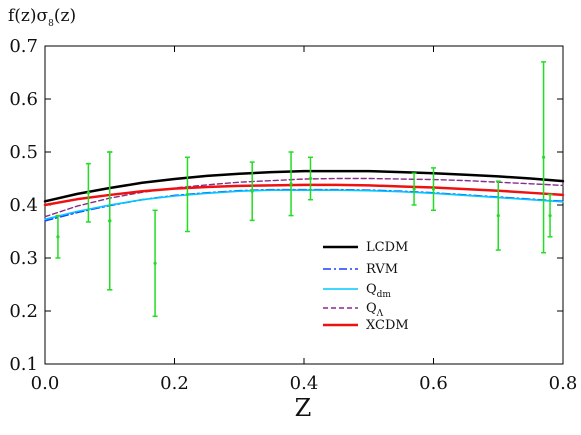 The width and height of the screenshot is (581, 435). What do you see at coordinates (23, 258) in the screenshot?
I see `y-tick-label: 0.3` at bounding box center [23, 258].